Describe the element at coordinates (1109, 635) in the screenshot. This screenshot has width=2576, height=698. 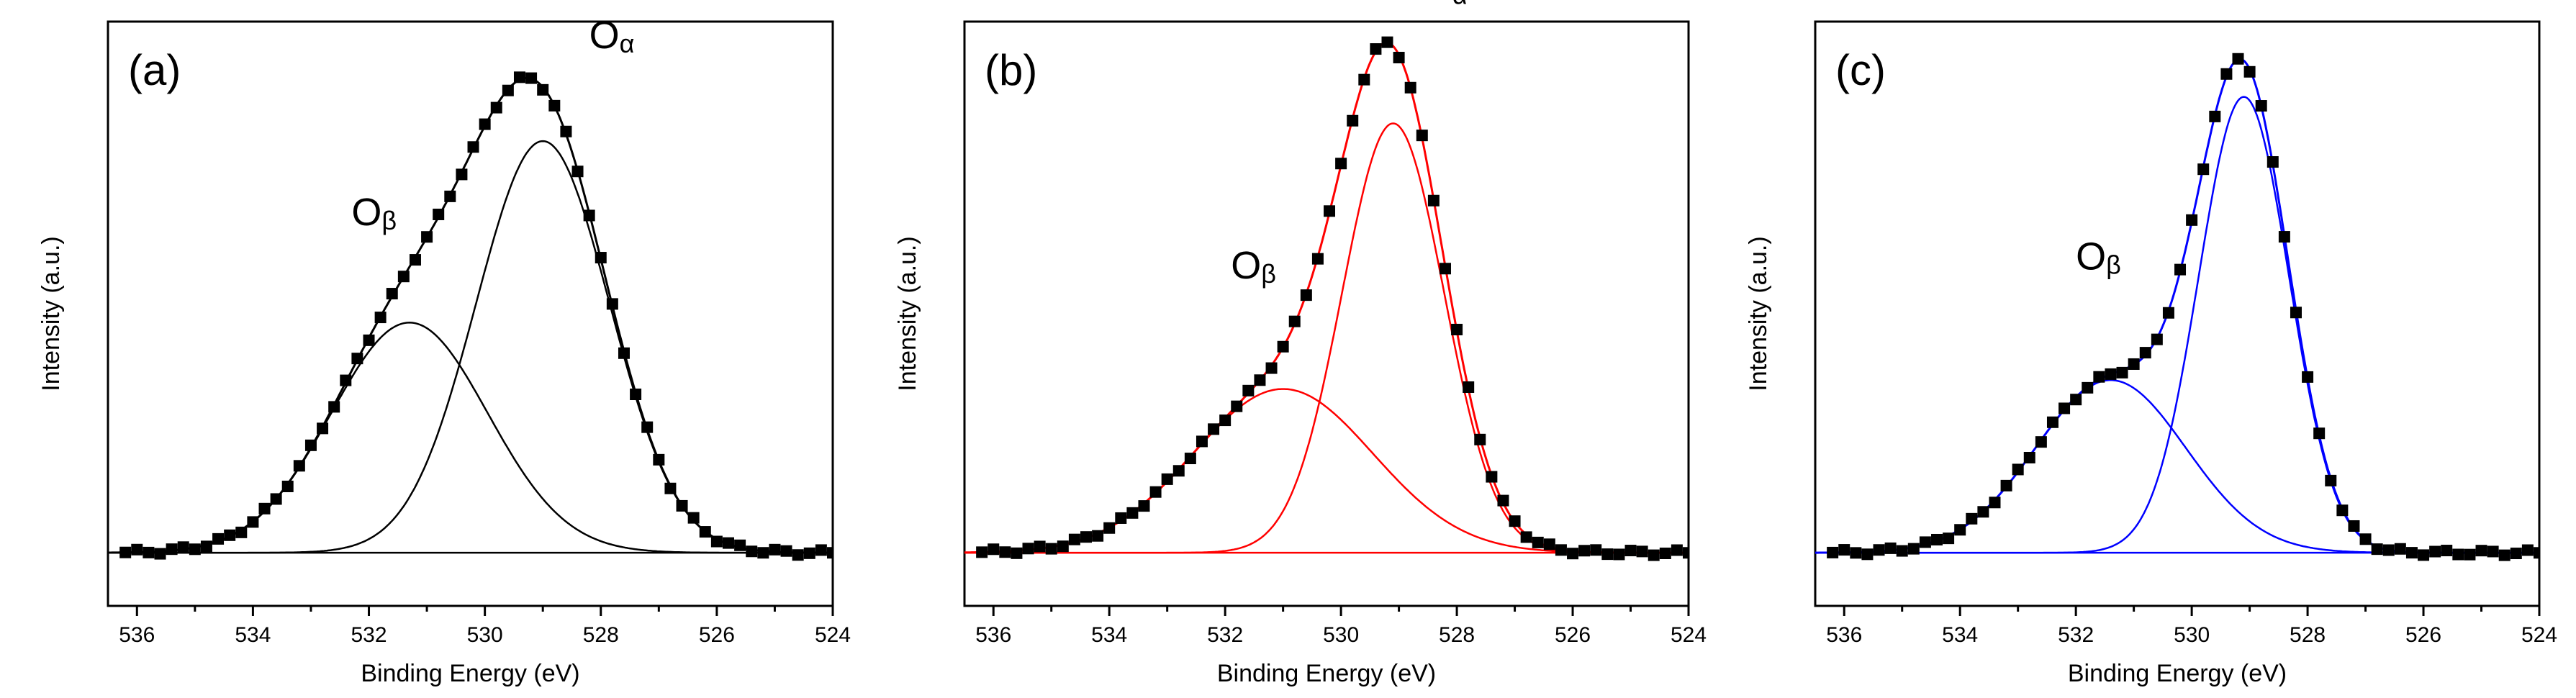
I see `x-tick-label: 534` at that location.